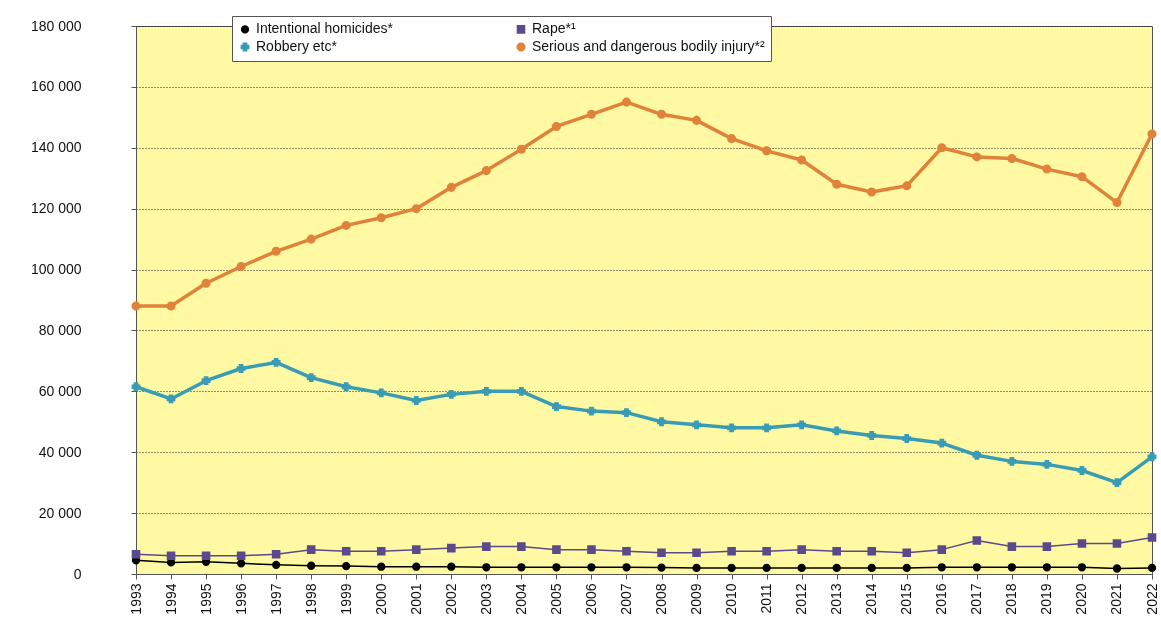 This screenshot has width=1161, height=621. I want to click on y-tick-label: 100 000, so click(56, 269).